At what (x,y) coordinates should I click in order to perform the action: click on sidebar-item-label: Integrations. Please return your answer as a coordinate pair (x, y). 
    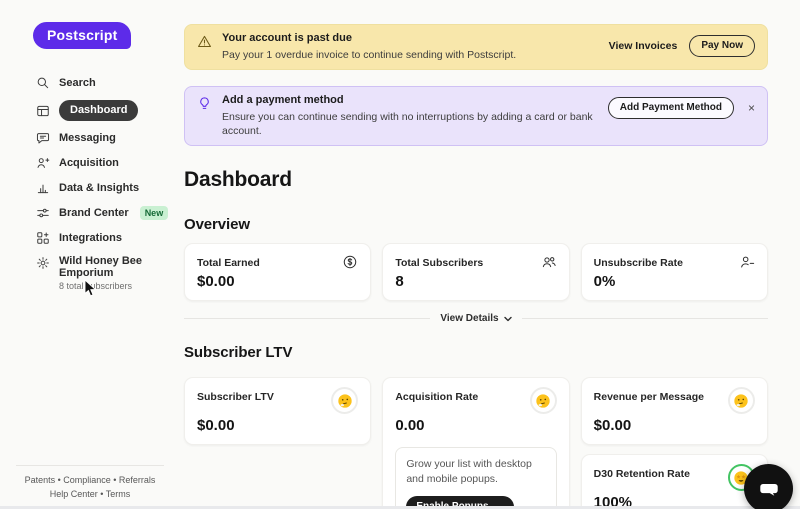
    Looking at the image, I should click on (90, 238).